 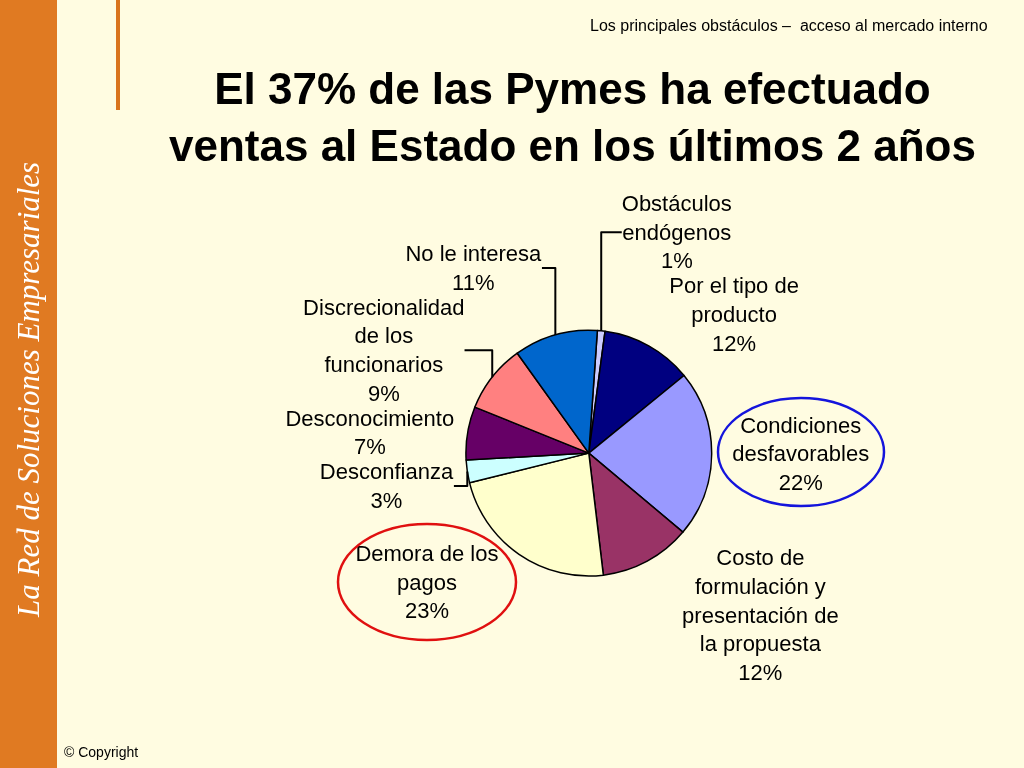 What do you see at coordinates (473, 254) in the screenshot?
I see `slice-label: No le interesa` at bounding box center [473, 254].